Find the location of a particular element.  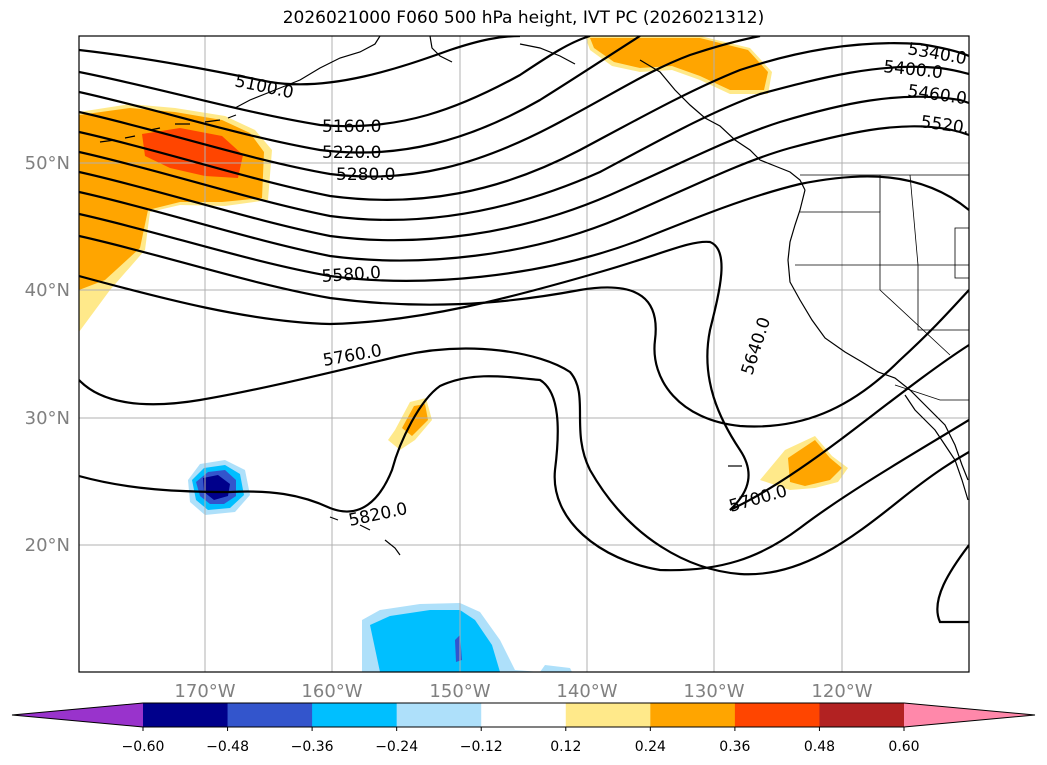

lat-label-40n: 40°N is located at coordinates (47, 290).